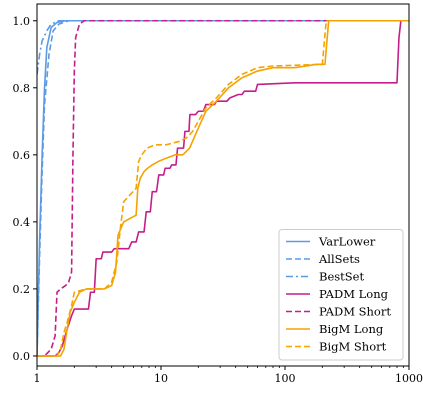 The image size is (423, 399). I want to click on legend-label: BigM Long, so click(351, 329).